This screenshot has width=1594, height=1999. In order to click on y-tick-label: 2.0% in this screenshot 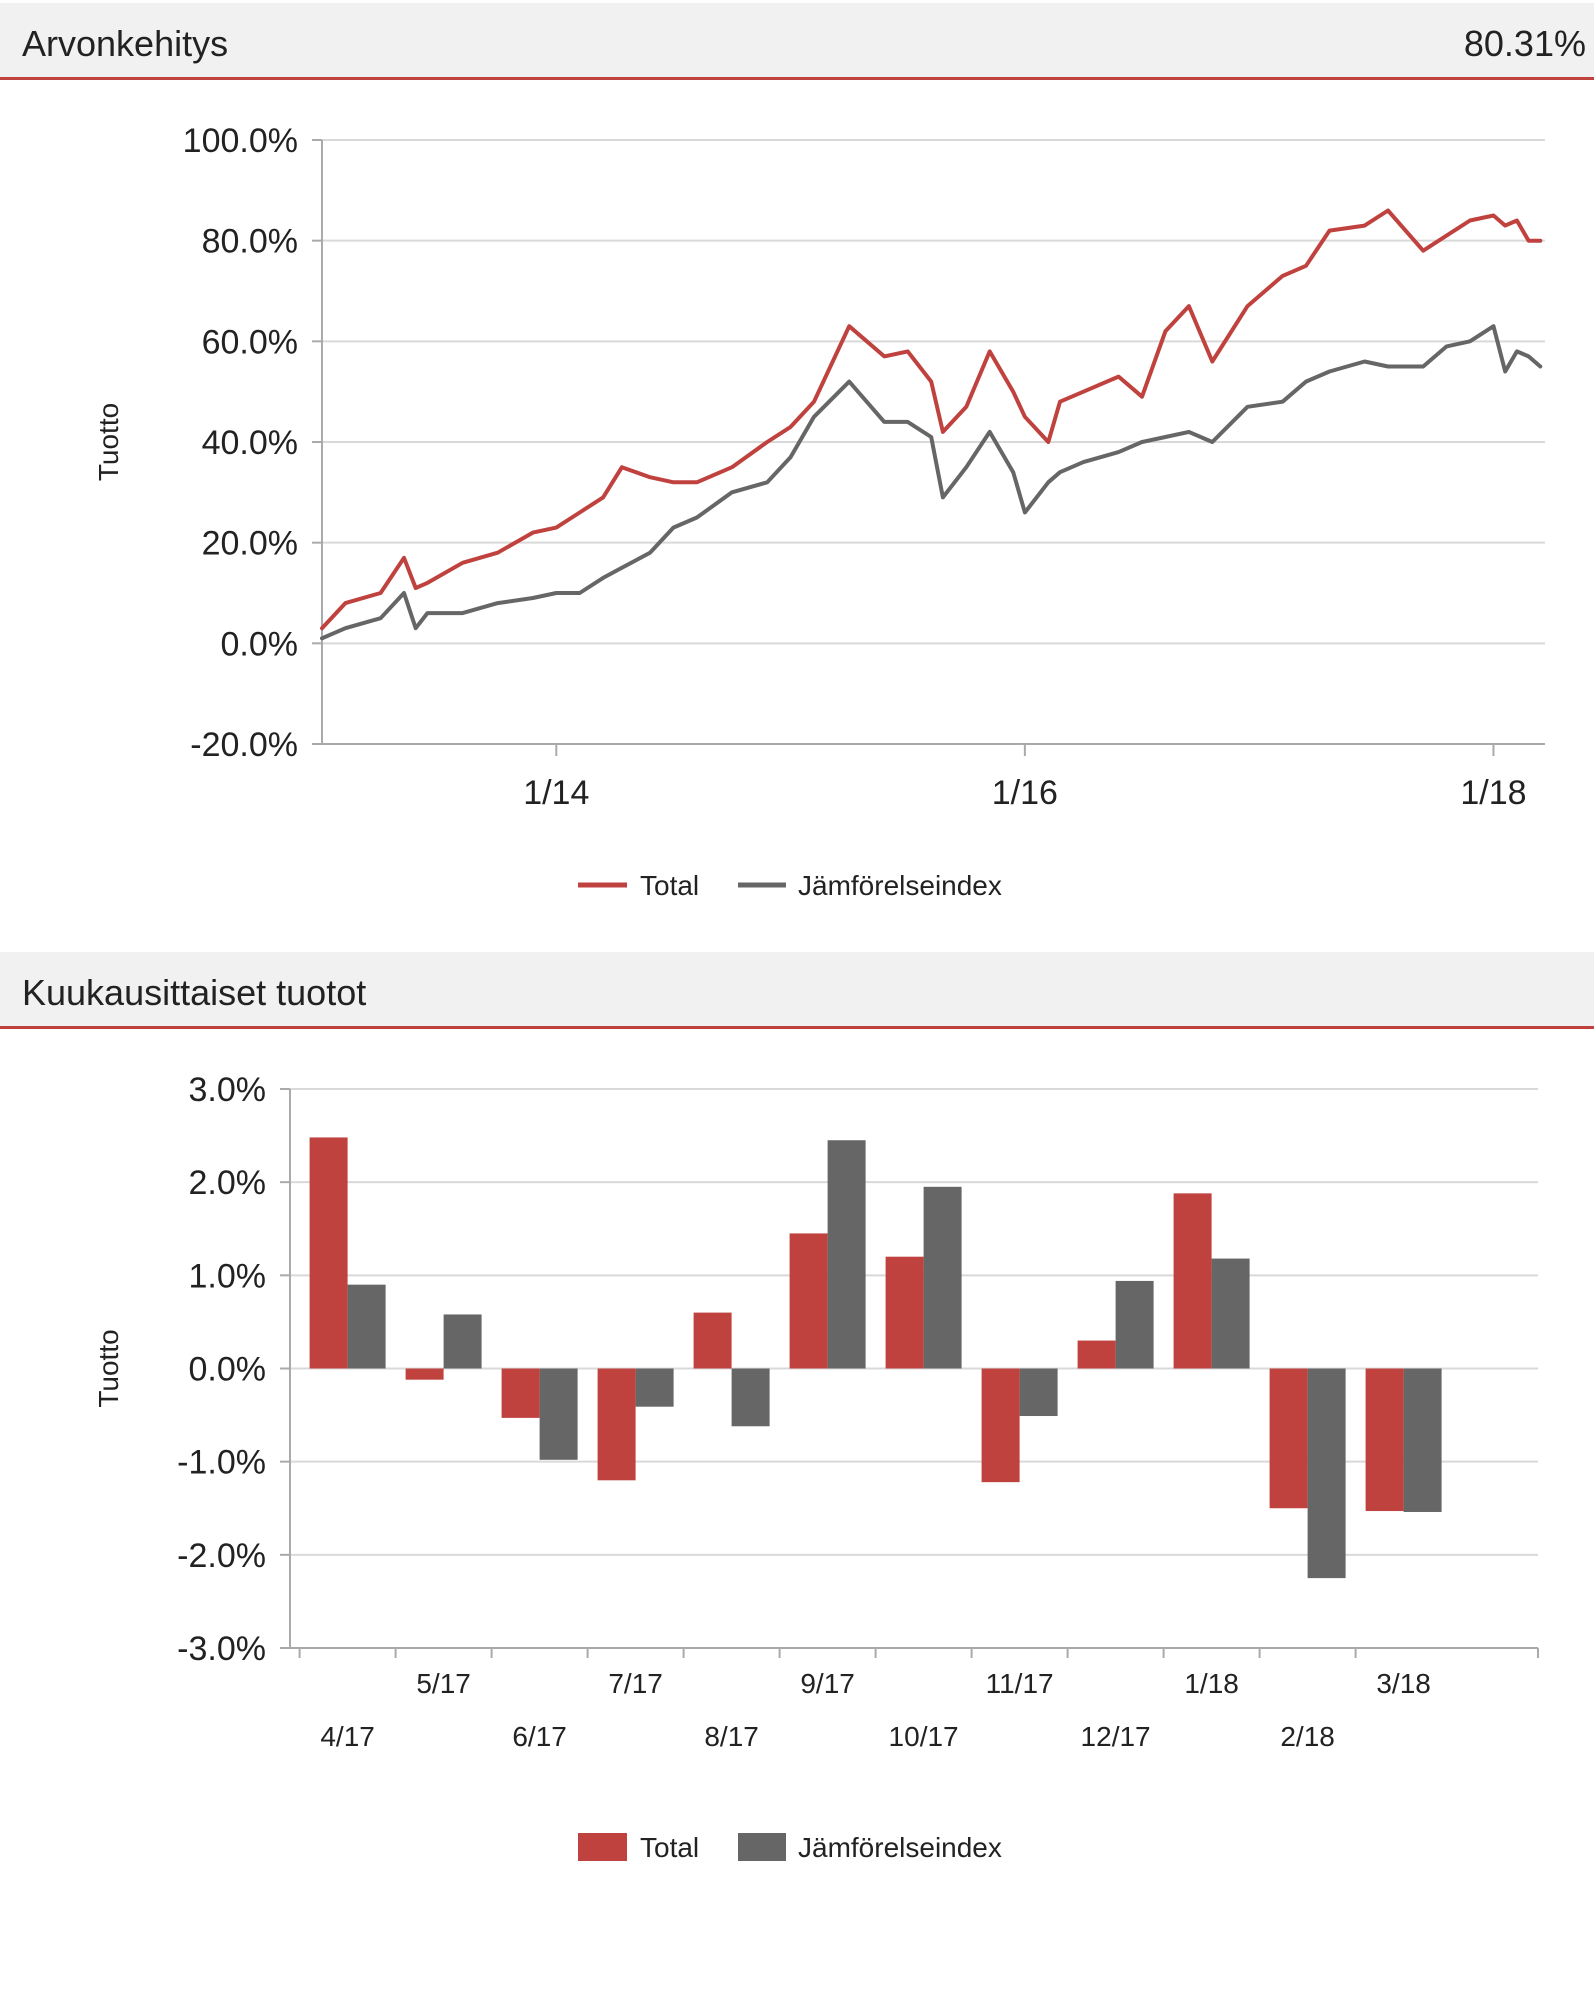, I will do `click(228, 1183)`.